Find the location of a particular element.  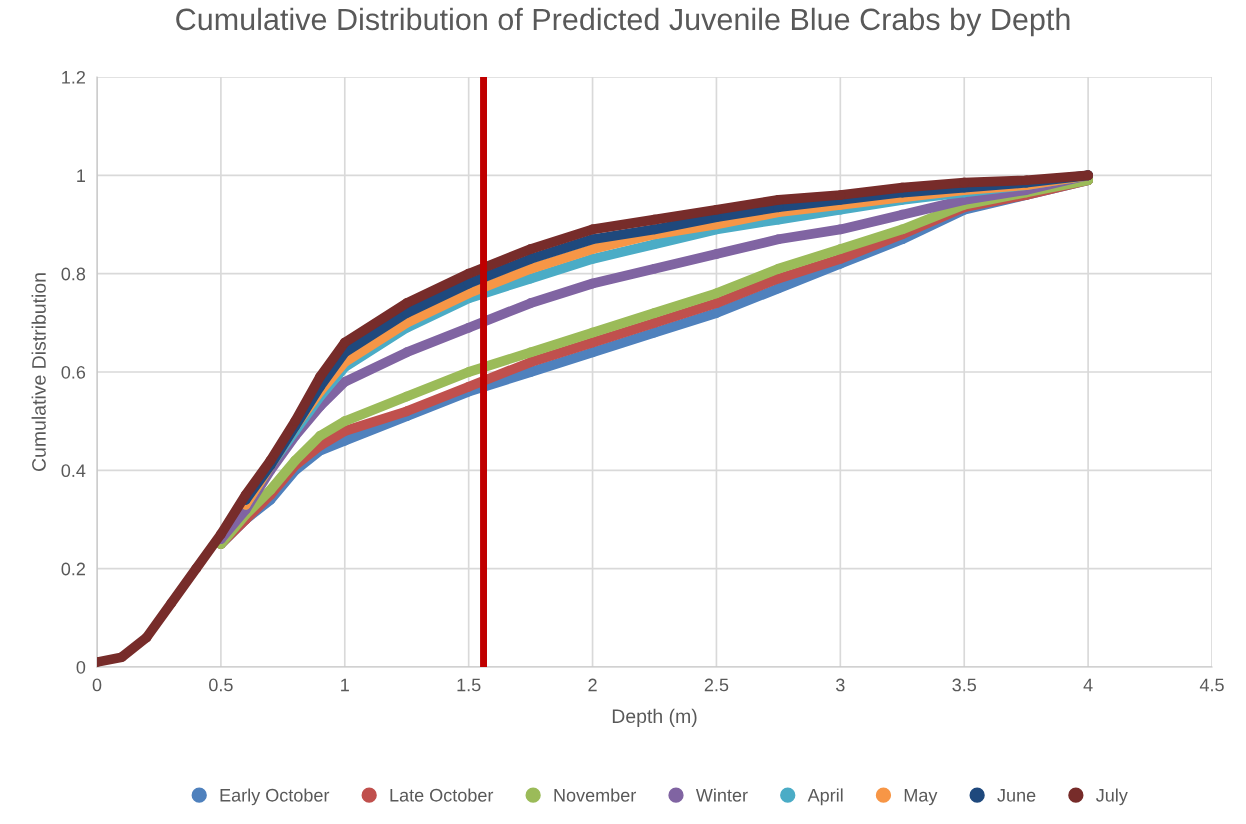

x-tick-label: 0 is located at coordinates (97, 685).